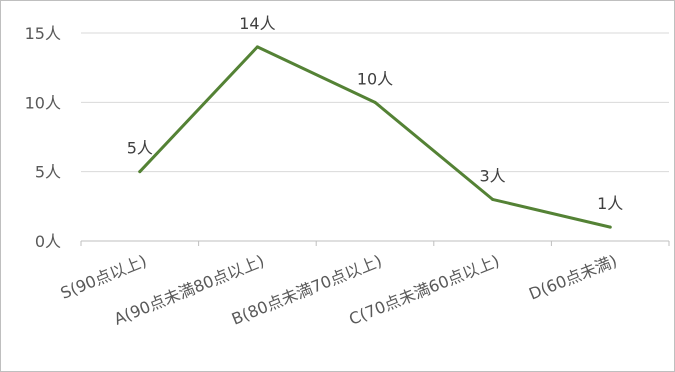 This screenshot has width=675, height=372. What do you see at coordinates (140, 148) in the screenshot?
I see `data-label: 5人` at bounding box center [140, 148].